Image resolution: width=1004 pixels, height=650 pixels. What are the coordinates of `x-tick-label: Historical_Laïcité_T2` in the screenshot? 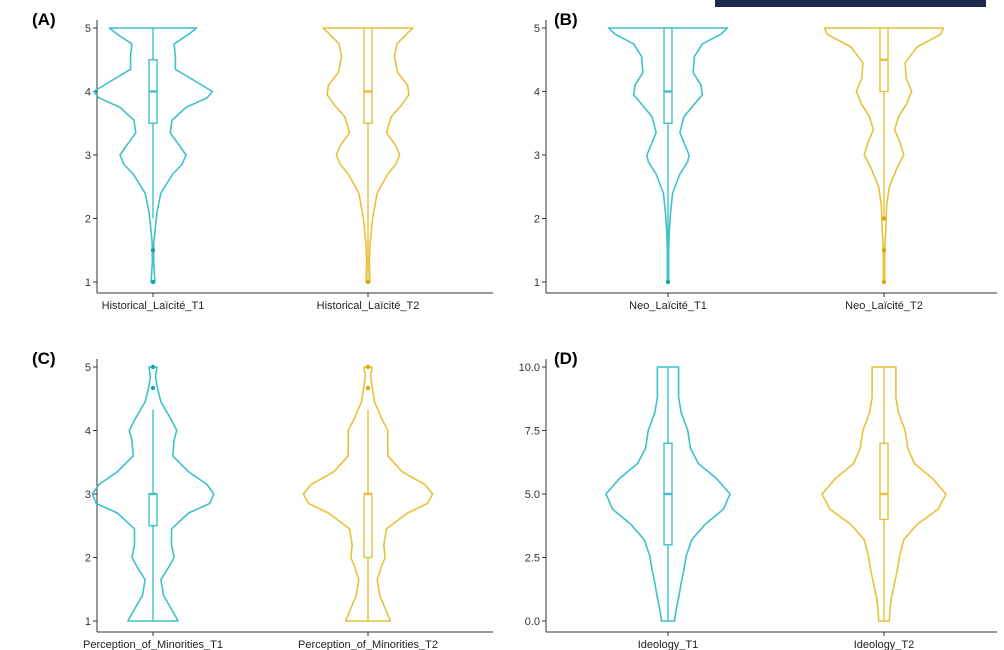 It's located at (368, 306).